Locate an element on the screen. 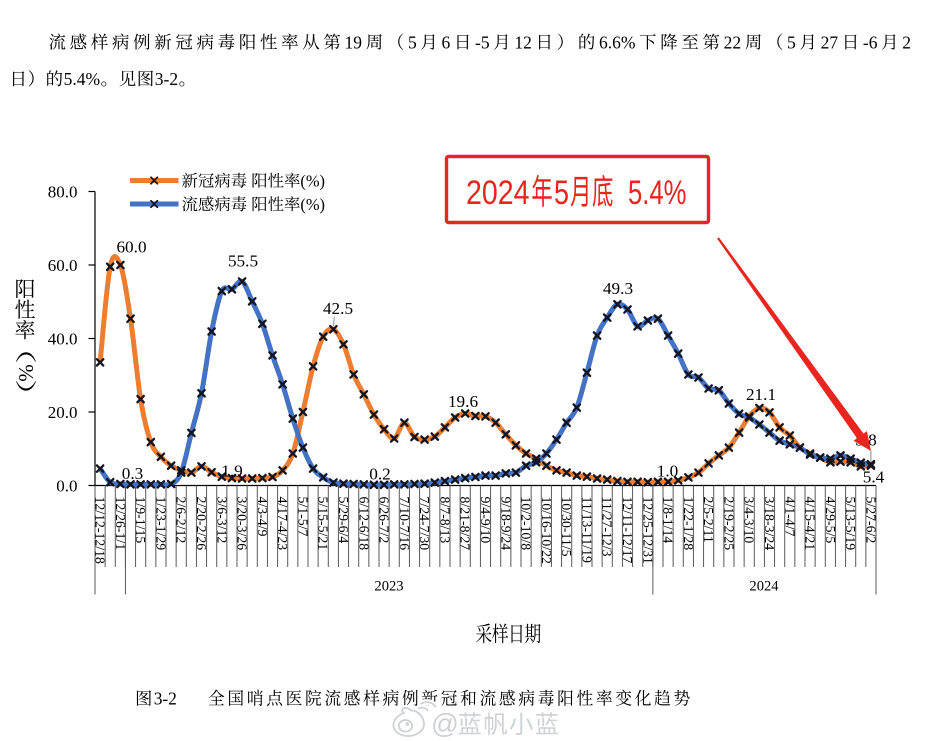 This screenshot has width=942, height=741. svg-text: 1/8-1/14 is located at coordinates (668, 520).